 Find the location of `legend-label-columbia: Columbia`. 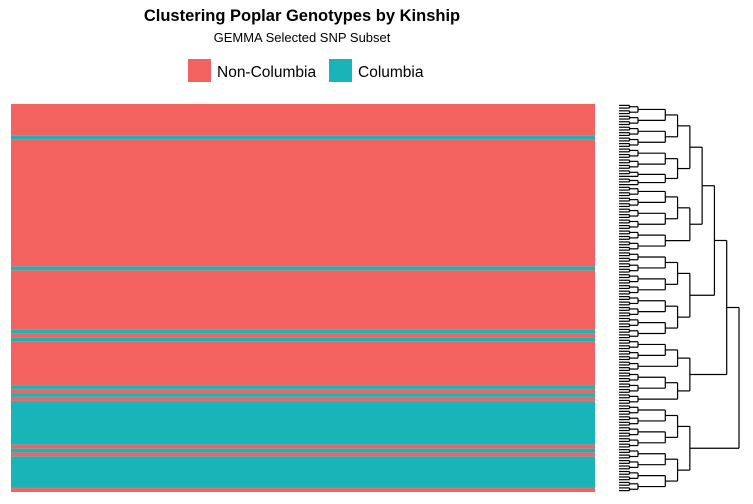

legend-label-columbia: Columbia is located at coordinates (391, 72).